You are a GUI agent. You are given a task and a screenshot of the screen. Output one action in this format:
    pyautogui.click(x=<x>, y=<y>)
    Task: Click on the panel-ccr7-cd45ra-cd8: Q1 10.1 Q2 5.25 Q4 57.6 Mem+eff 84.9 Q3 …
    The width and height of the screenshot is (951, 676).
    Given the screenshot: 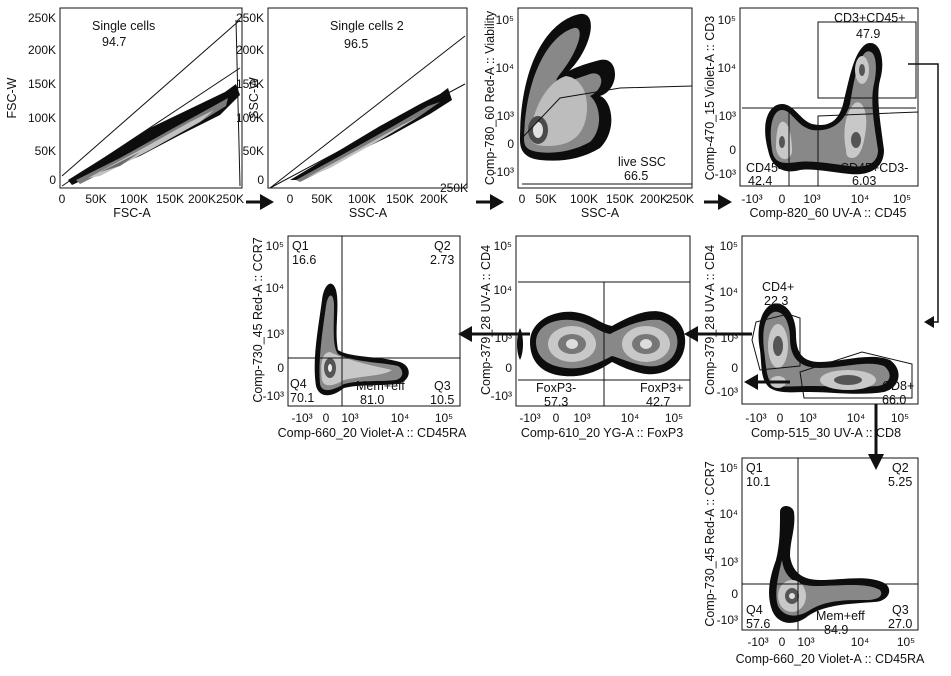 What is the action you would take?
    pyautogui.click(x=814, y=561)
    